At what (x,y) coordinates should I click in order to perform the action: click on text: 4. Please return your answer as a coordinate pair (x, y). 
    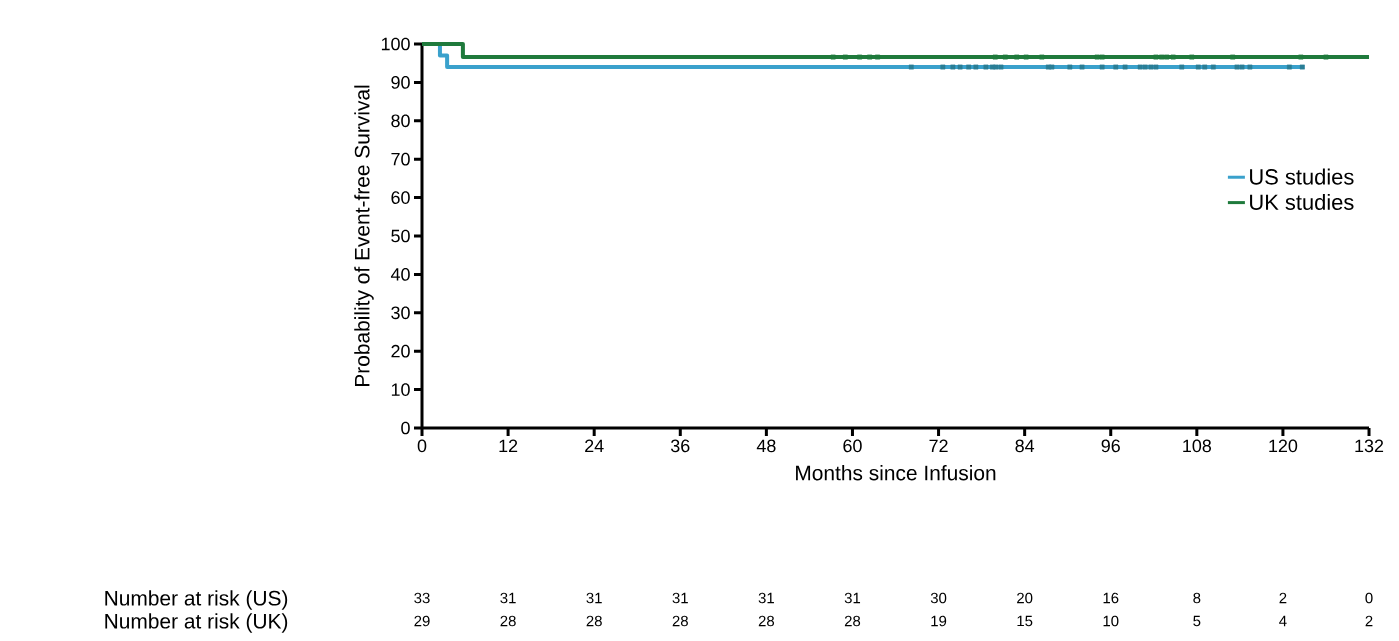
    Looking at the image, I should click on (1283, 621).